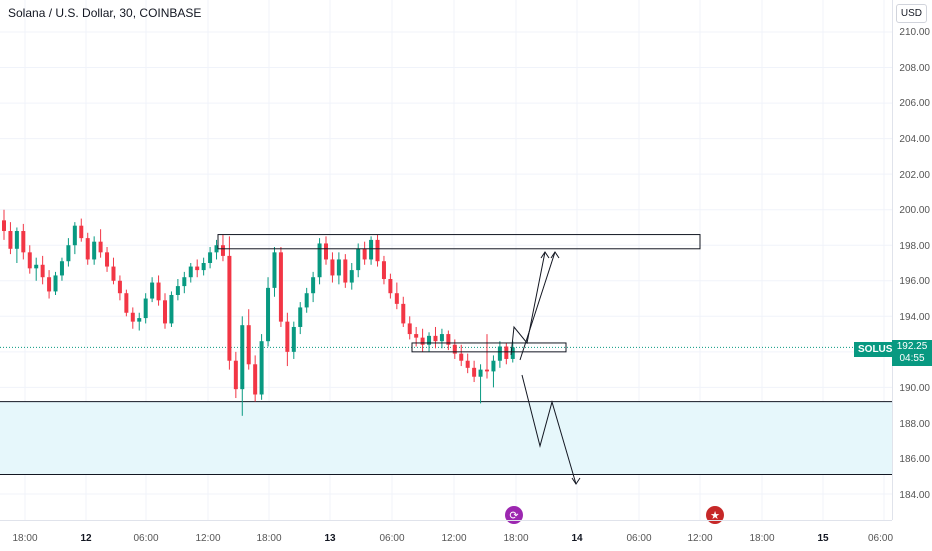  Describe the element at coordinates (823, 538) in the screenshot. I see `time-label: 15` at that location.